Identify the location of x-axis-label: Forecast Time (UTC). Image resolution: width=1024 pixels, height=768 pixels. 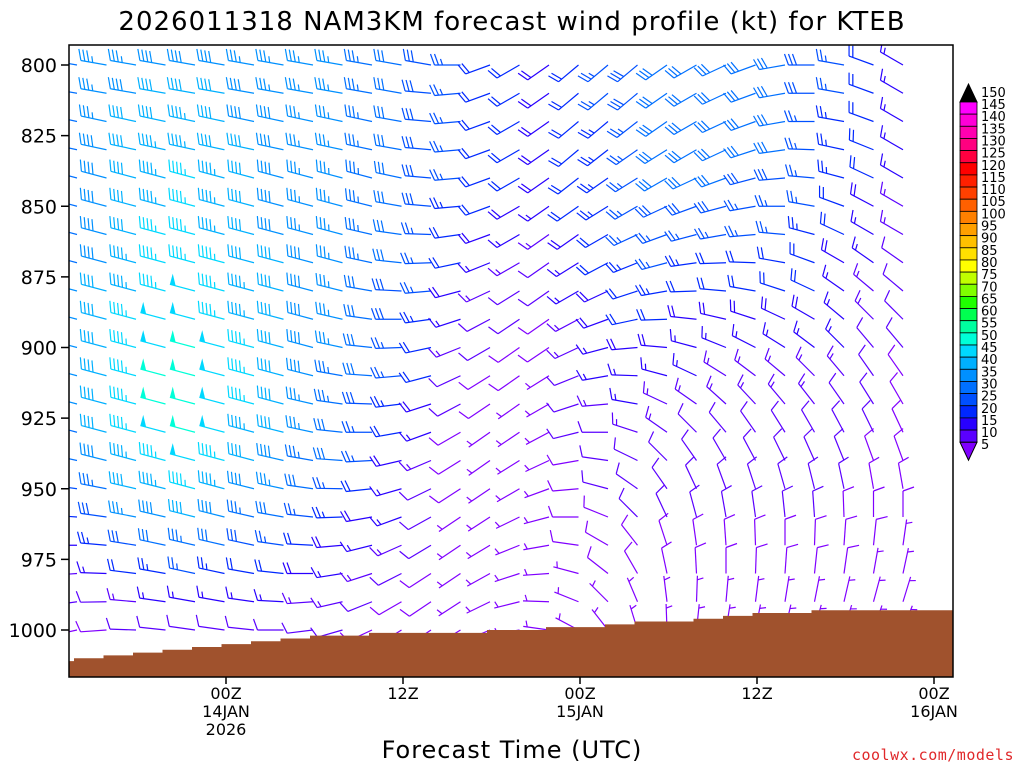
(512, 750).